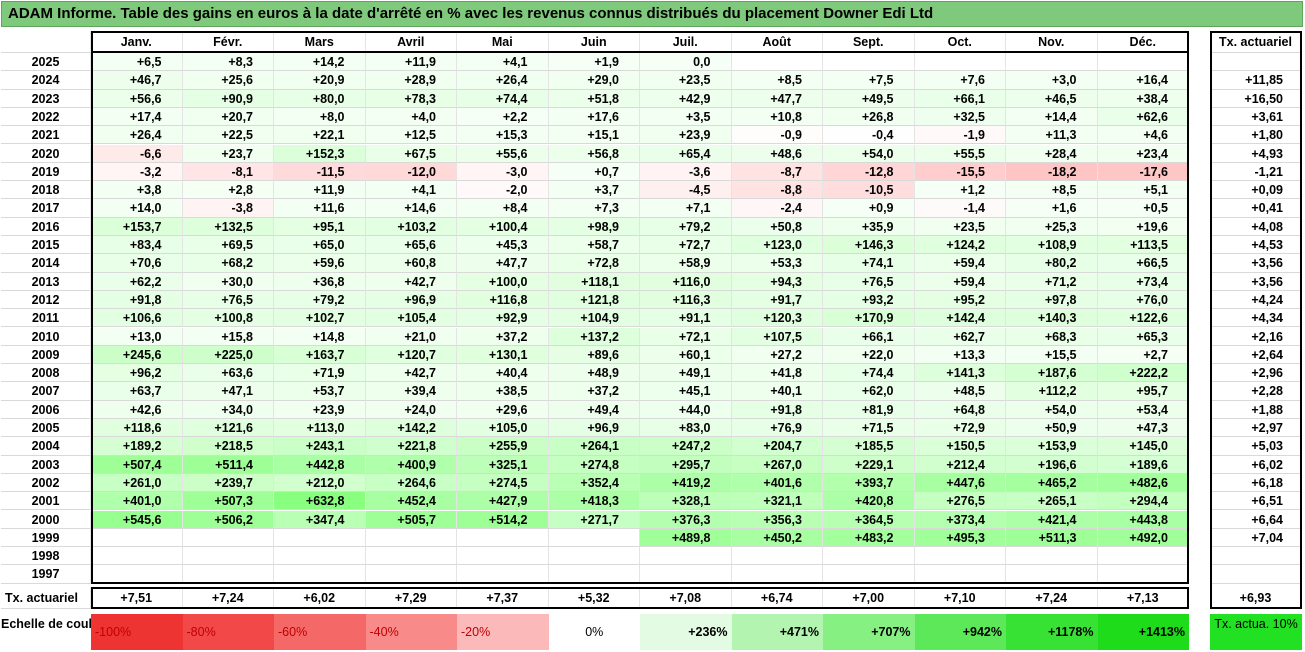  I want to click on legend-swatch: +1178%, so click(1052, 632).